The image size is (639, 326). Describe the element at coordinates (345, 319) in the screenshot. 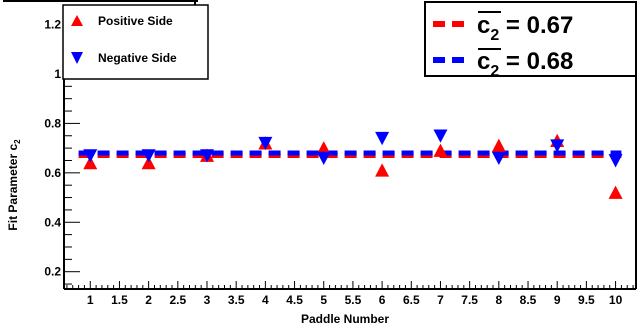

I see `x-axis-title: Paddle Number` at that location.